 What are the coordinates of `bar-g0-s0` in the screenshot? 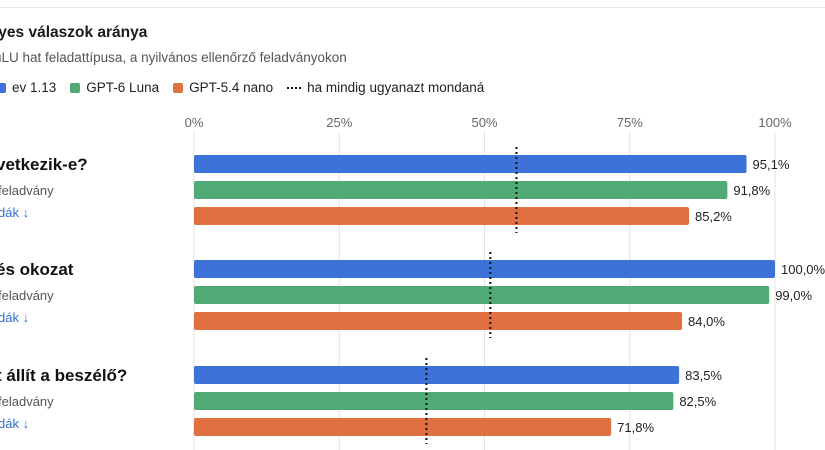 It's located at (470, 164).